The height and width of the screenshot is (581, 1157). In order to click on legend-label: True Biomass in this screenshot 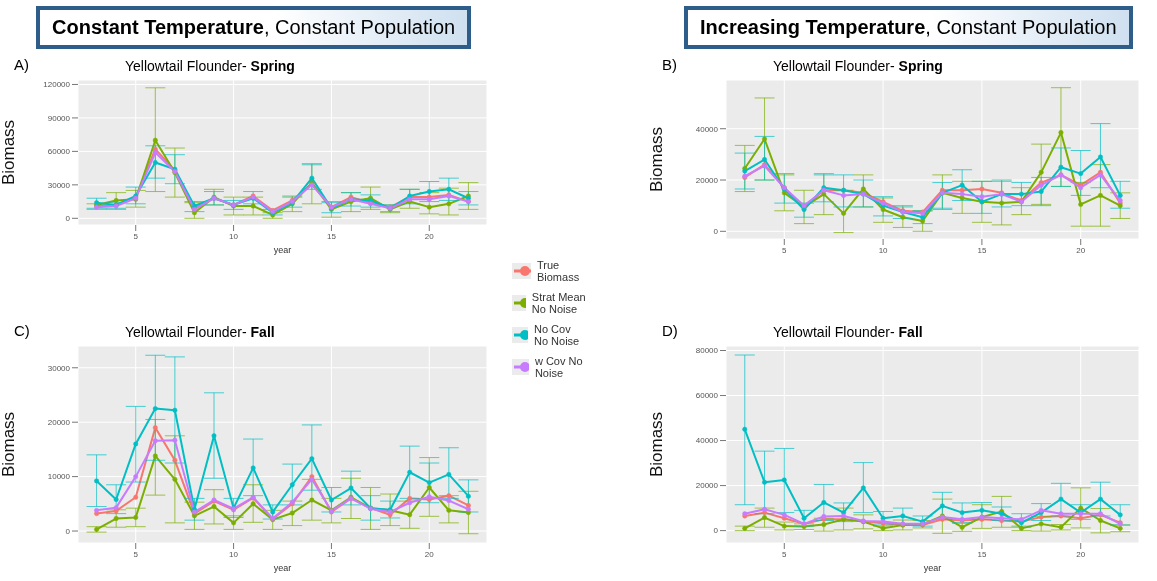, I will do `click(558, 271)`.